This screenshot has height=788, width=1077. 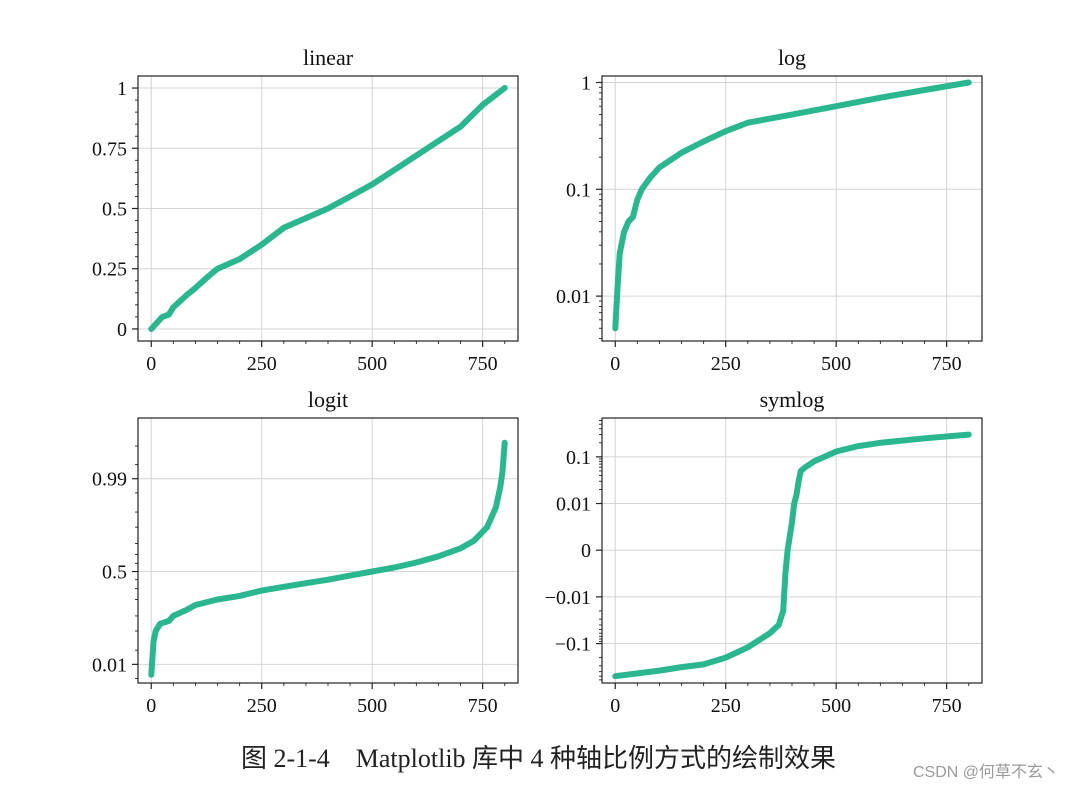 I want to click on figure-caption: 图 2-1-4 Matplotlib 库中 4 种轴比例方式的绘制效果, so click(x=538, y=758).